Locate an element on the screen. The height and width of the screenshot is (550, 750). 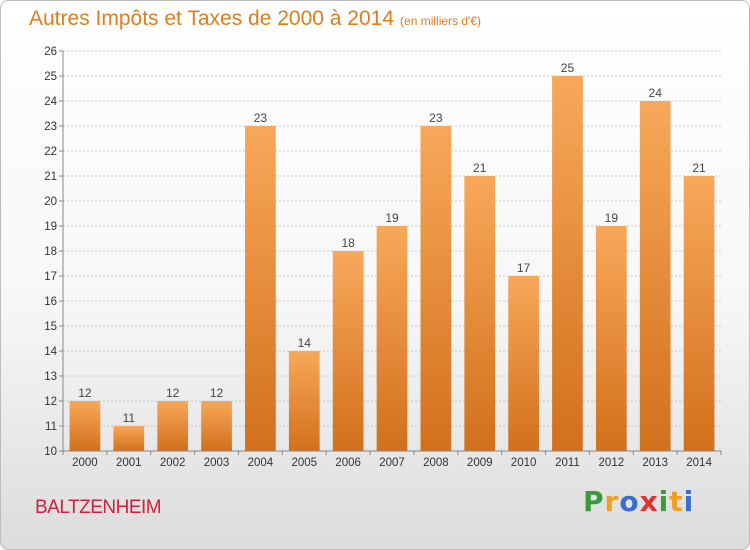
y-tick-label: 10 is located at coordinates (50, 452).